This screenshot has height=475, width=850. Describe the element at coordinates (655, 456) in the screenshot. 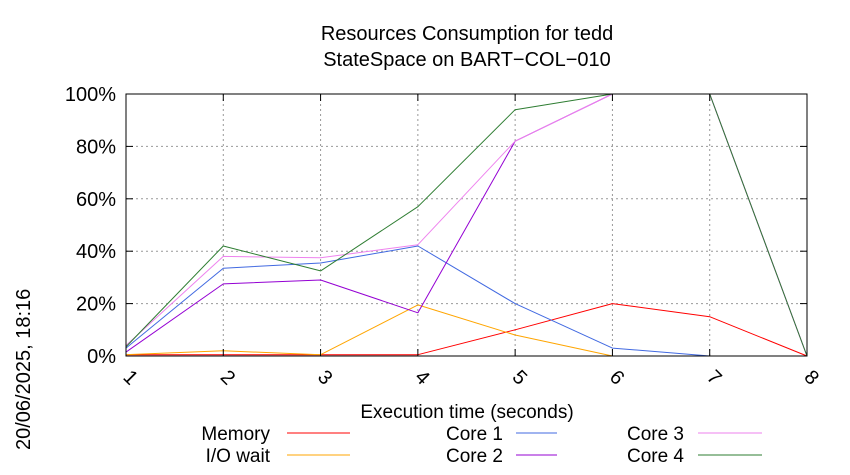

I see `legend-label: Core 4` at that location.